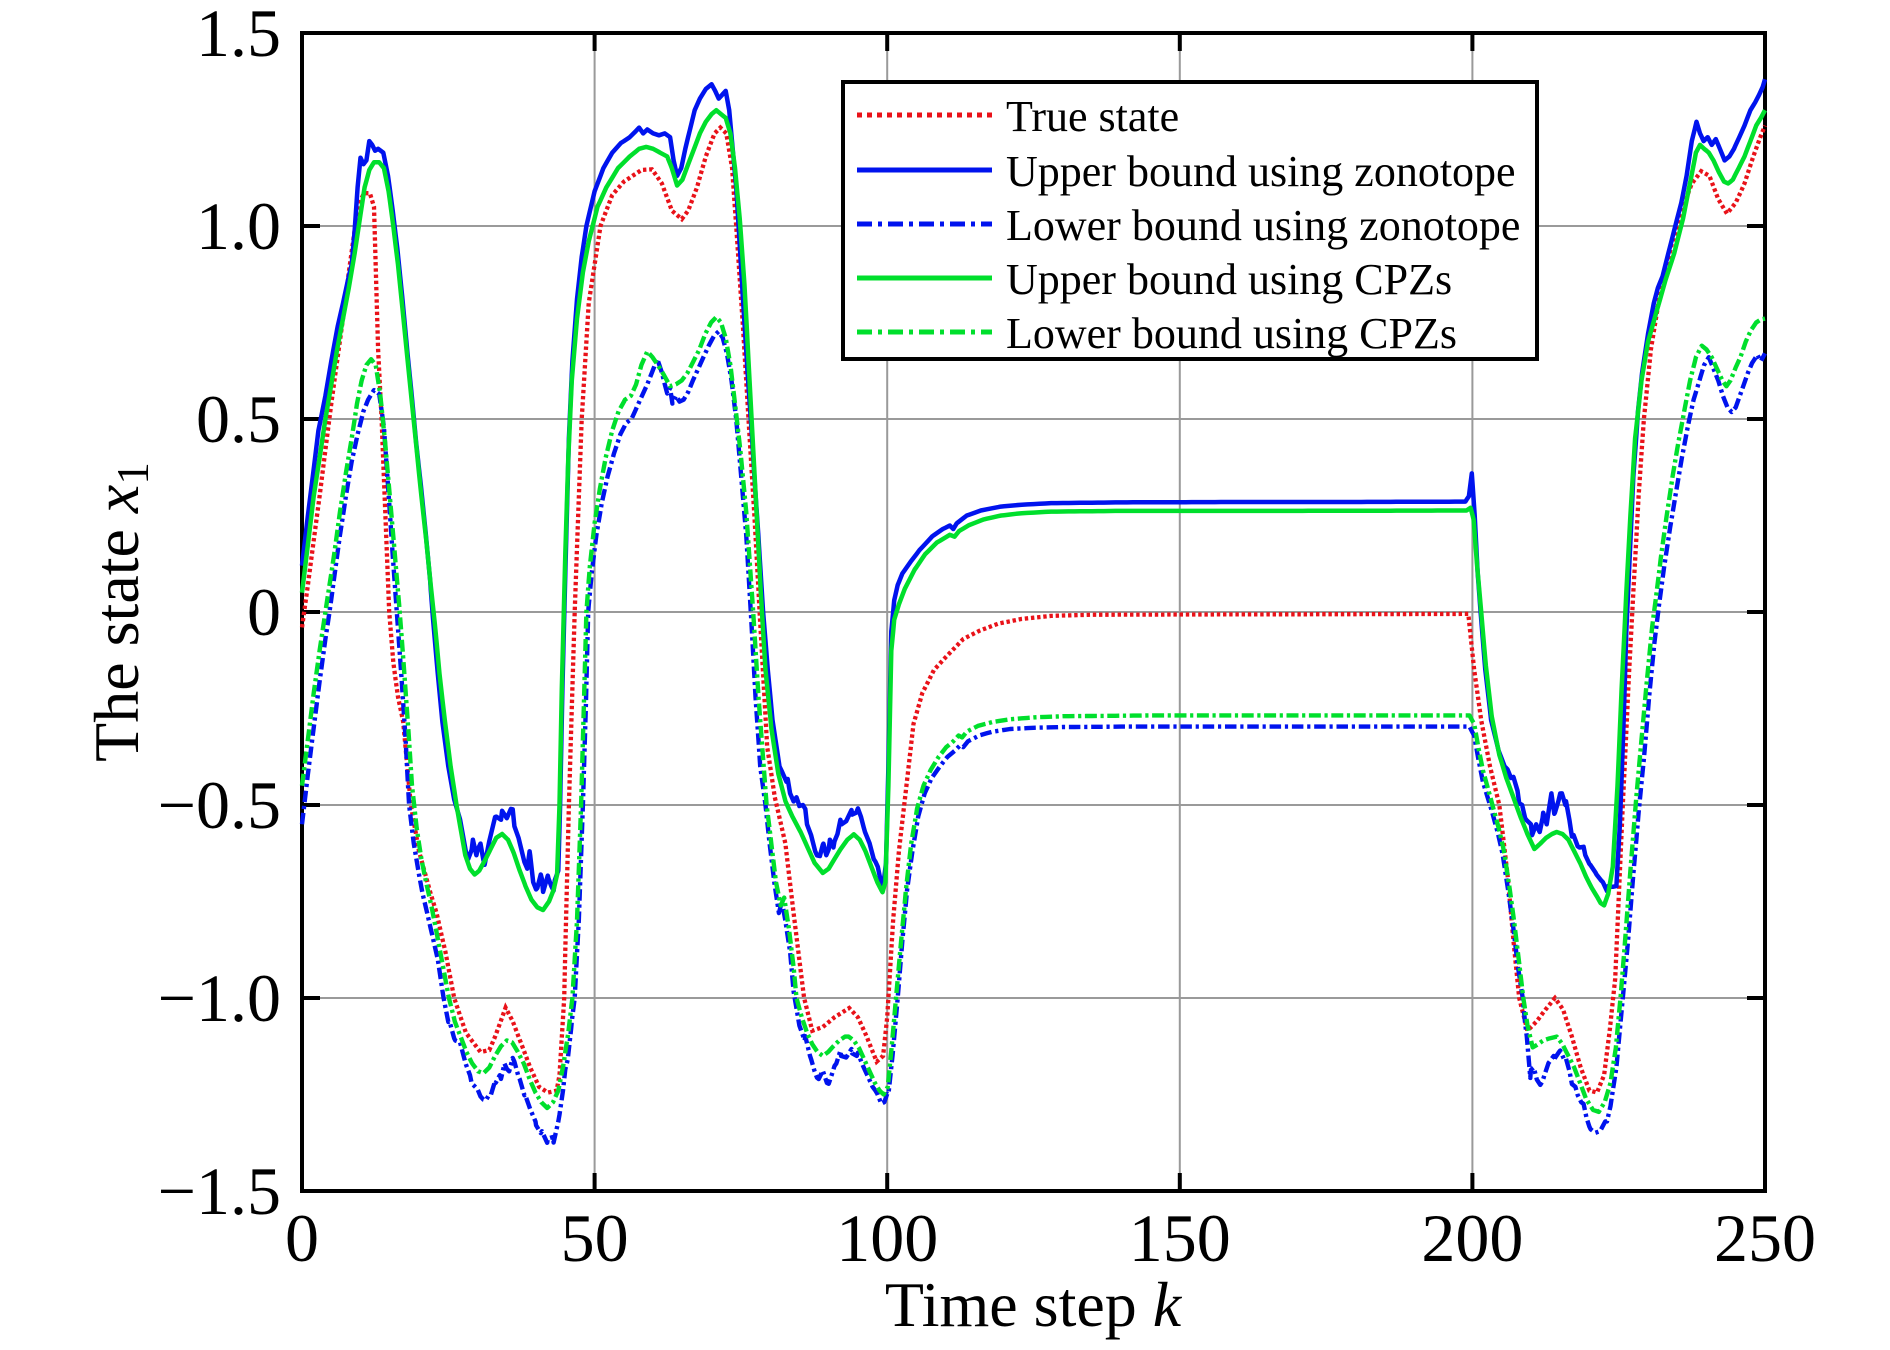  What do you see at coordinates (238, 226) in the screenshot?
I see `svg-text: 1.0` at bounding box center [238, 226].